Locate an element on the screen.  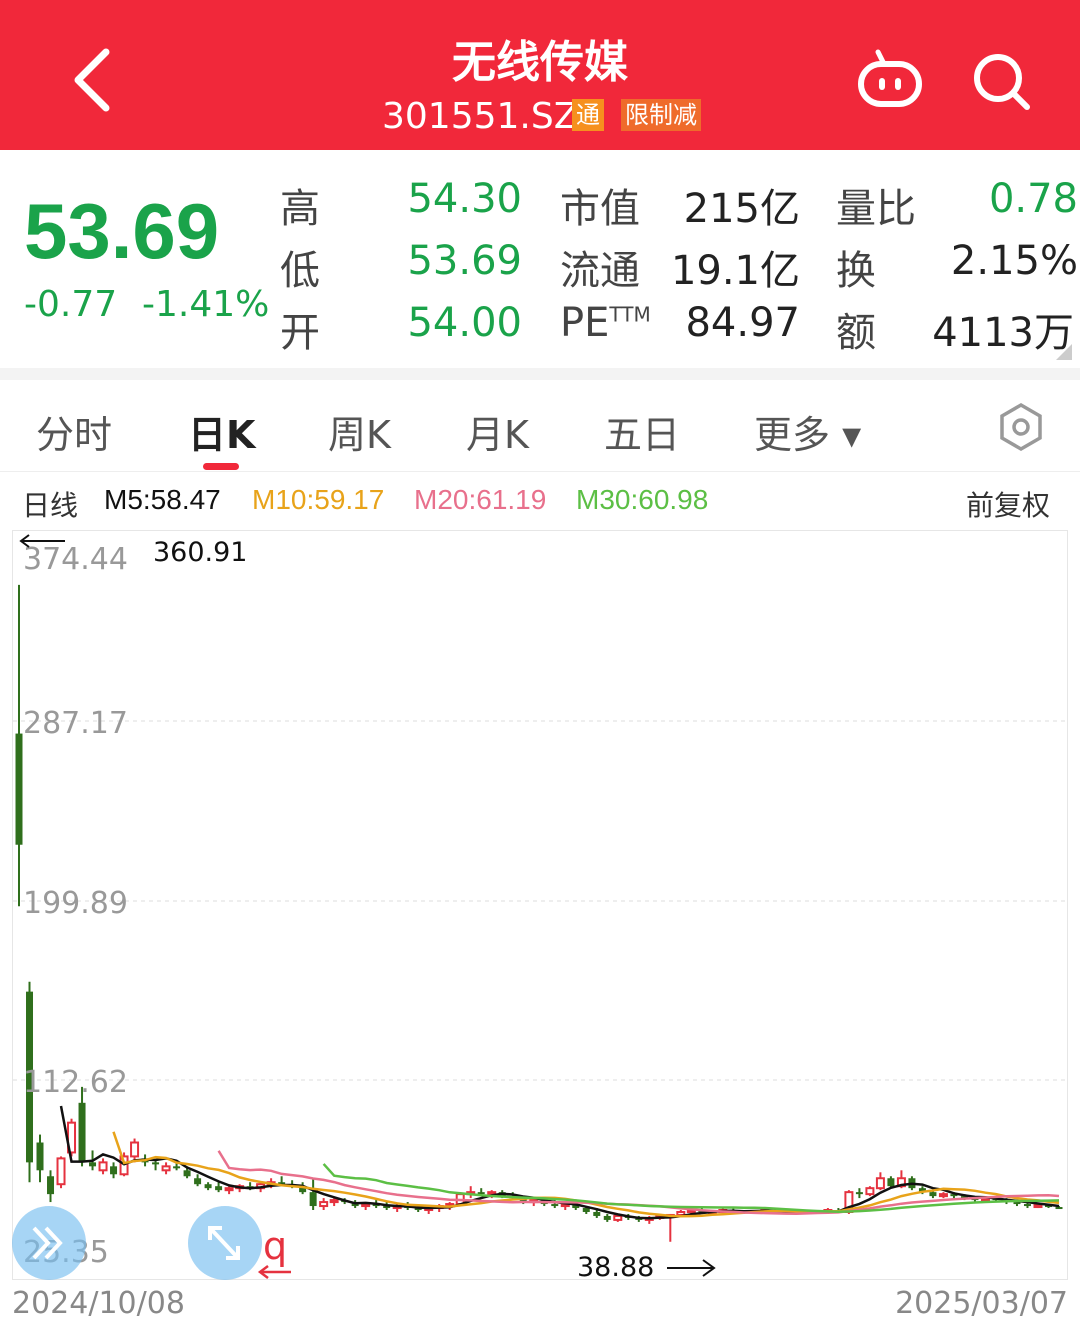
annotation-arrow-head is located at coordinates (263, 1272).